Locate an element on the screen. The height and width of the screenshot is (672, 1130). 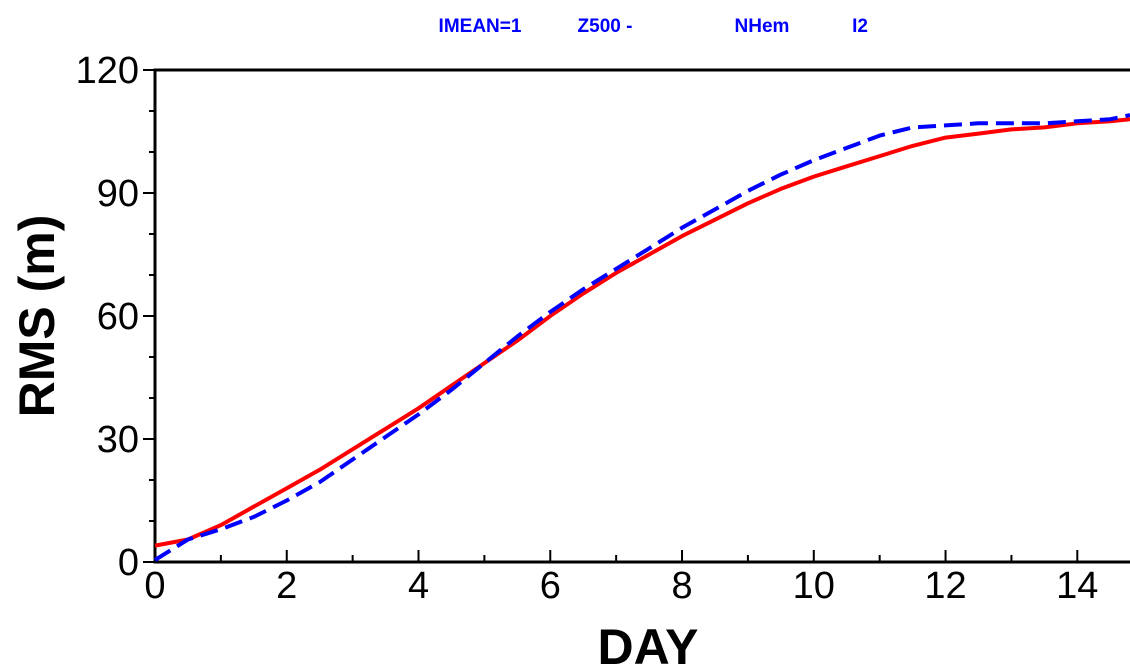
title-part: NHem is located at coordinates (762, 26).